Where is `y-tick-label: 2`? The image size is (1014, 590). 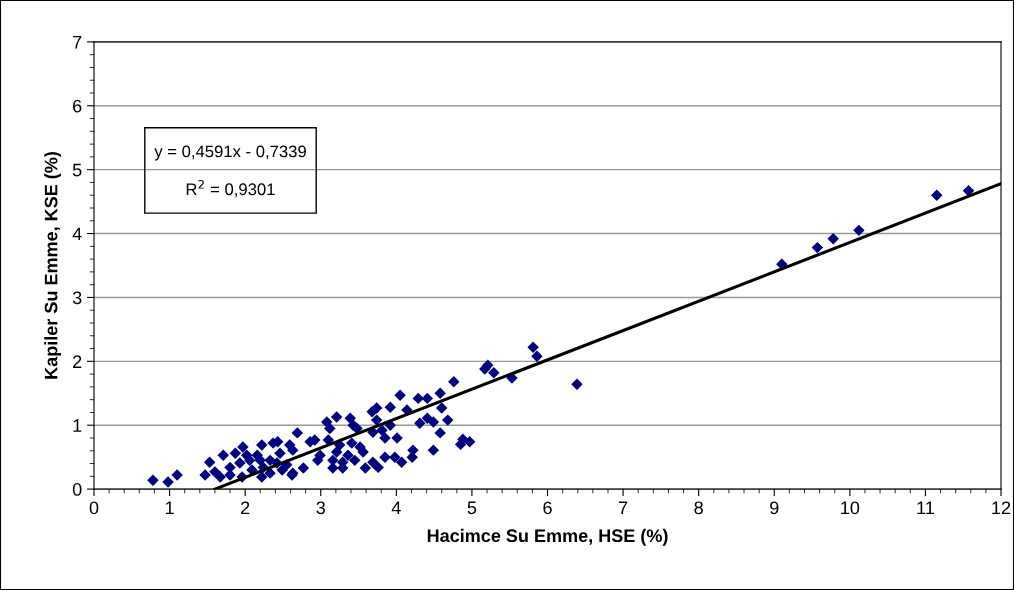 y-tick-label: 2 is located at coordinates (77, 361).